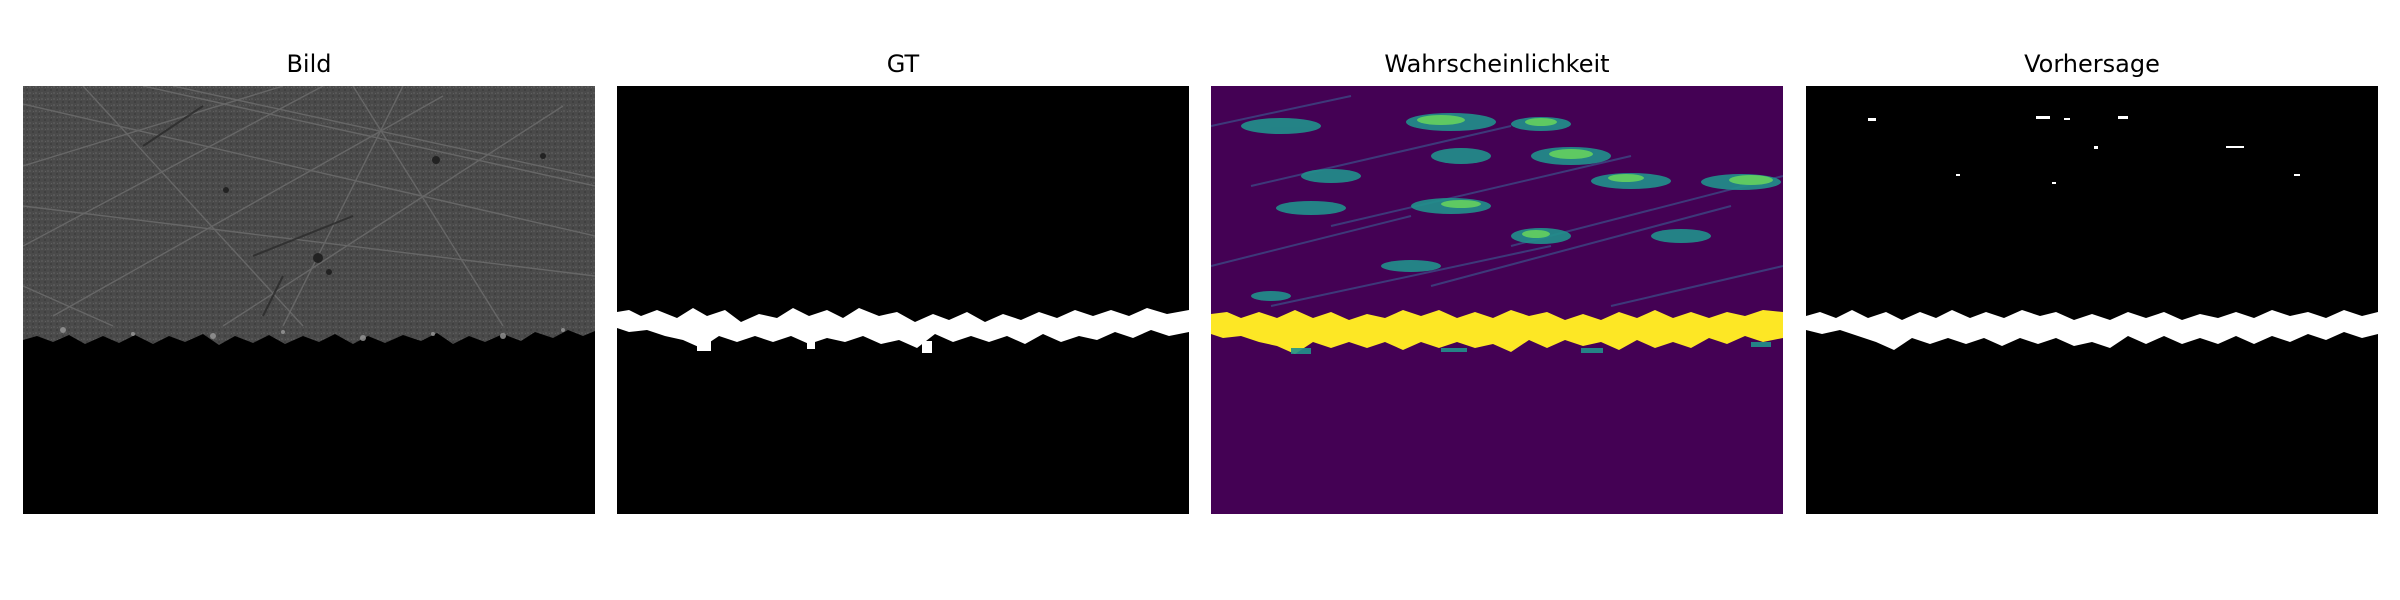 The height and width of the screenshot is (600, 2400). What do you see at coordinates (2092, 64) in the screenshot?
I see `panel-title-vorhersage: Vorhersage` at bounding box center [2092, 64].